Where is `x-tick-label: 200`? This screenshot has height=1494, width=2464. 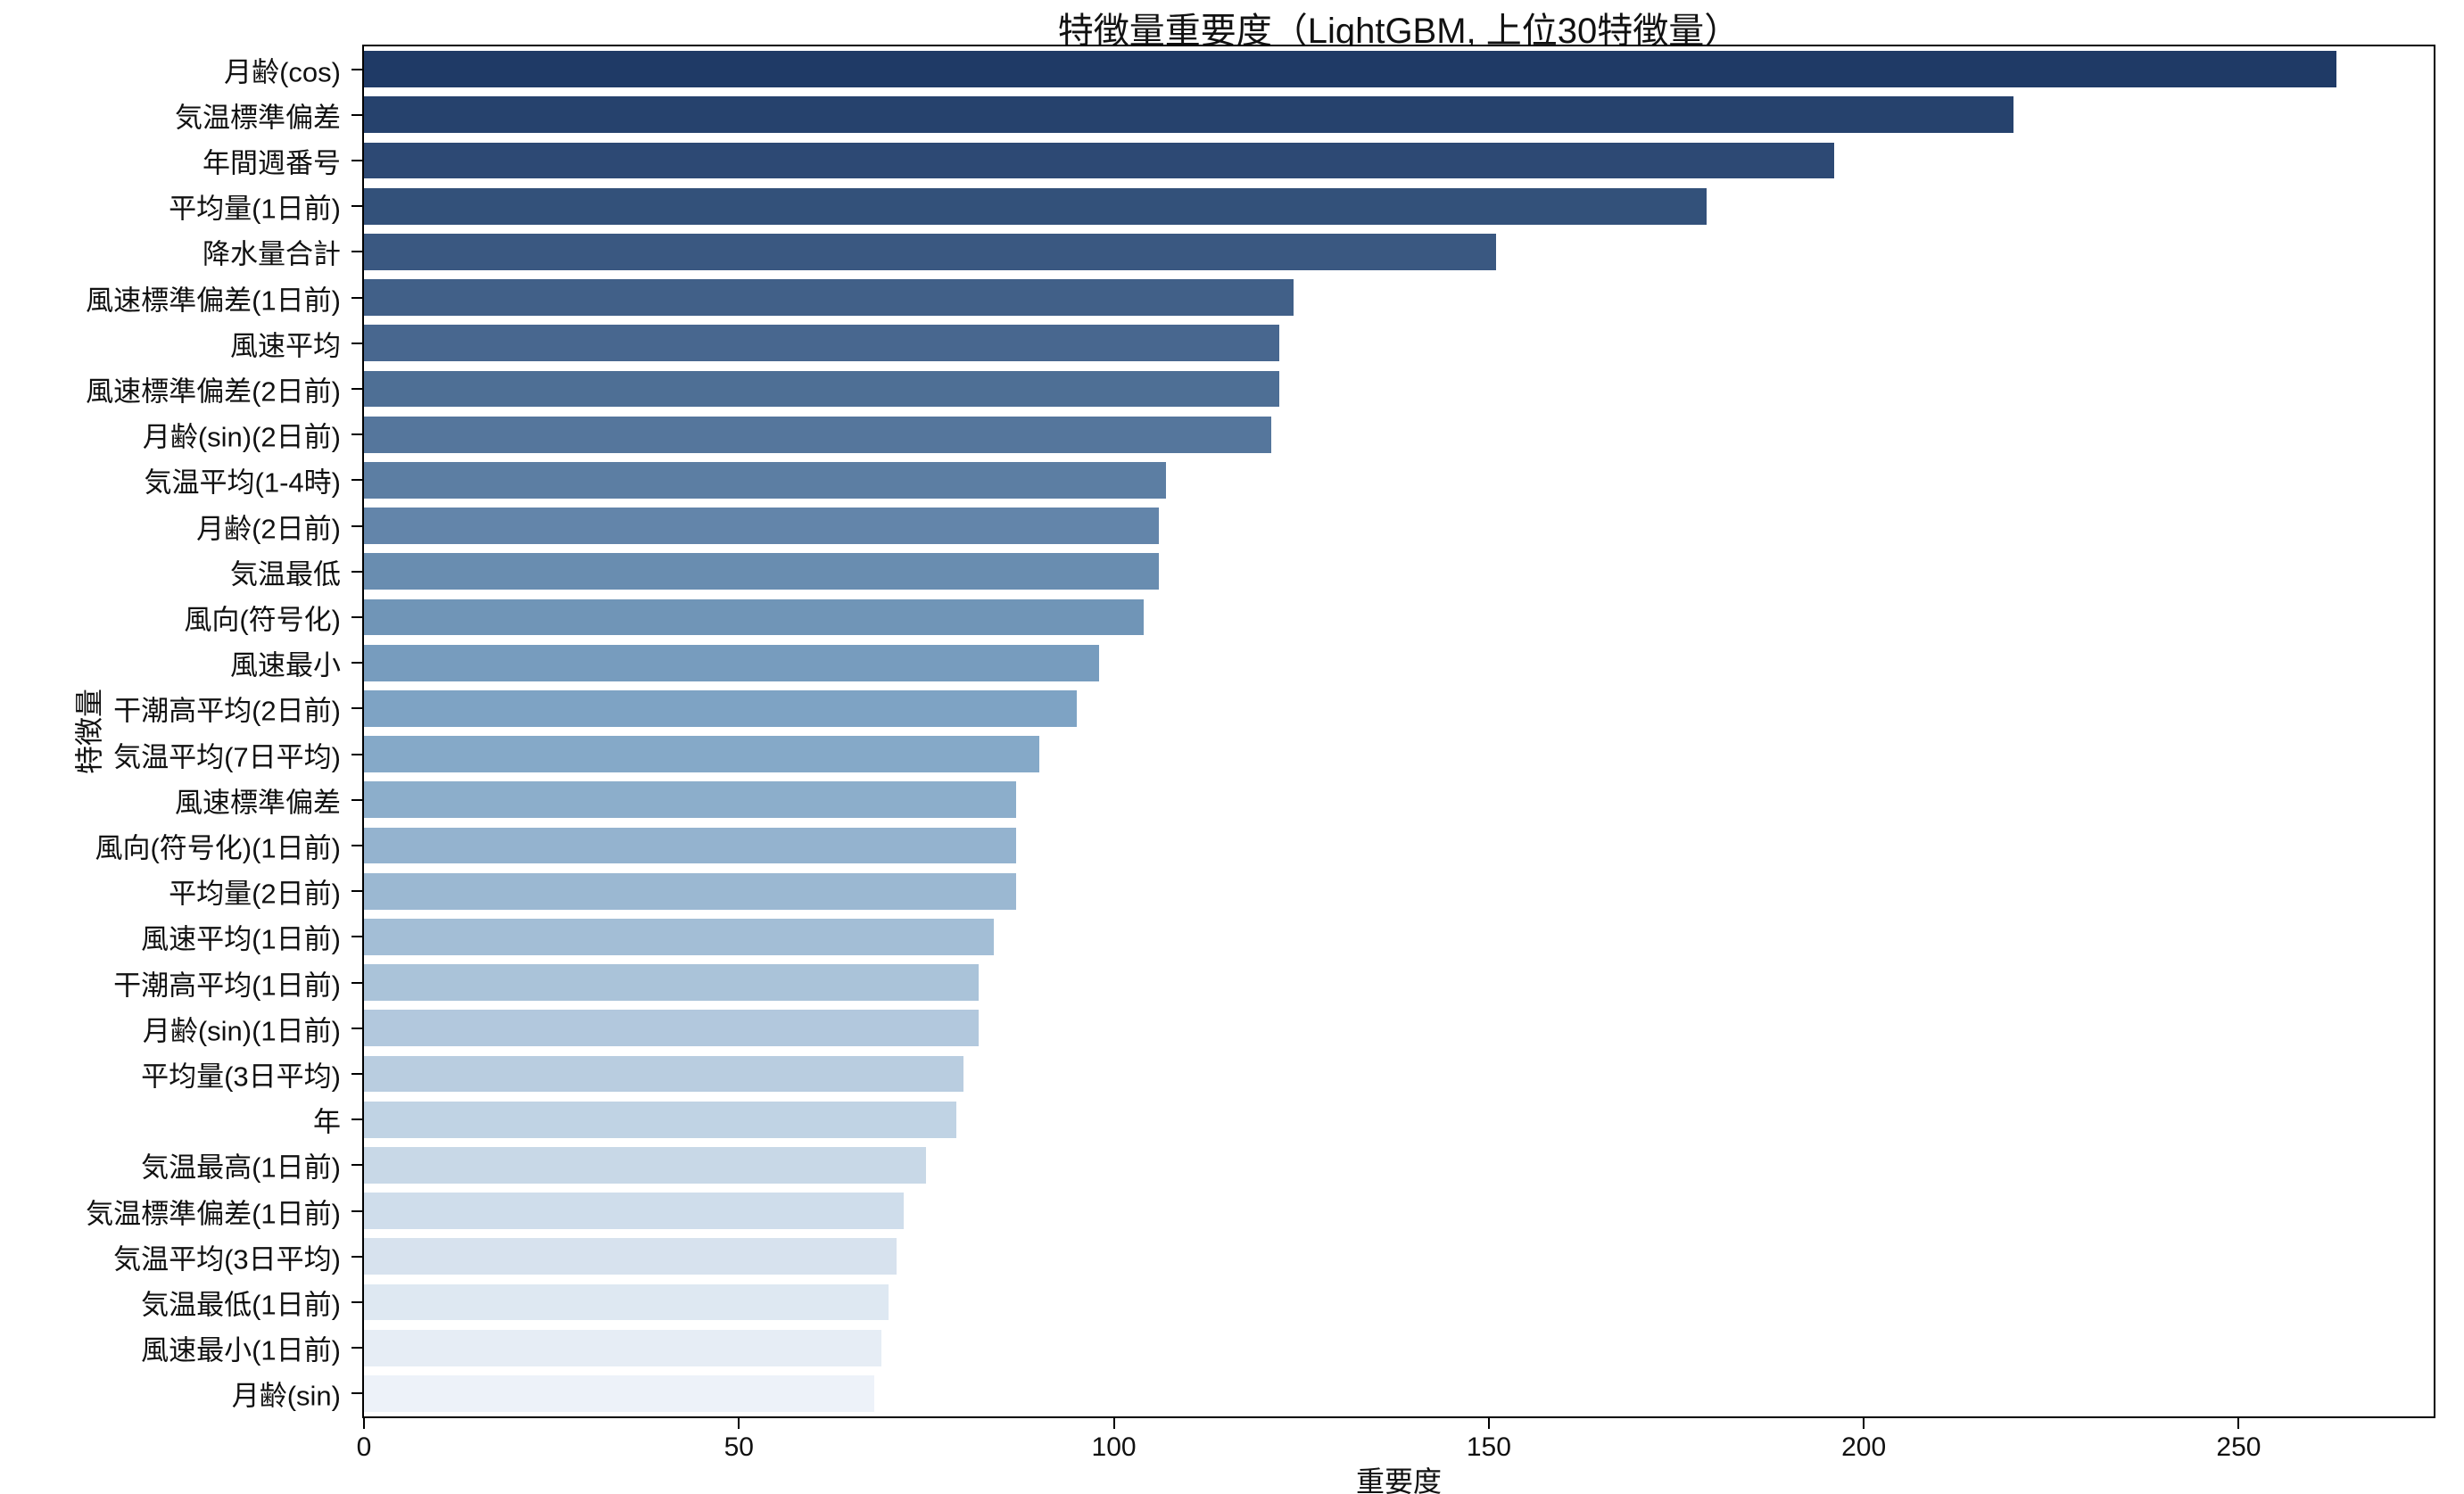 x-tick-label: 200 is located at coordinates (1864, 1447).